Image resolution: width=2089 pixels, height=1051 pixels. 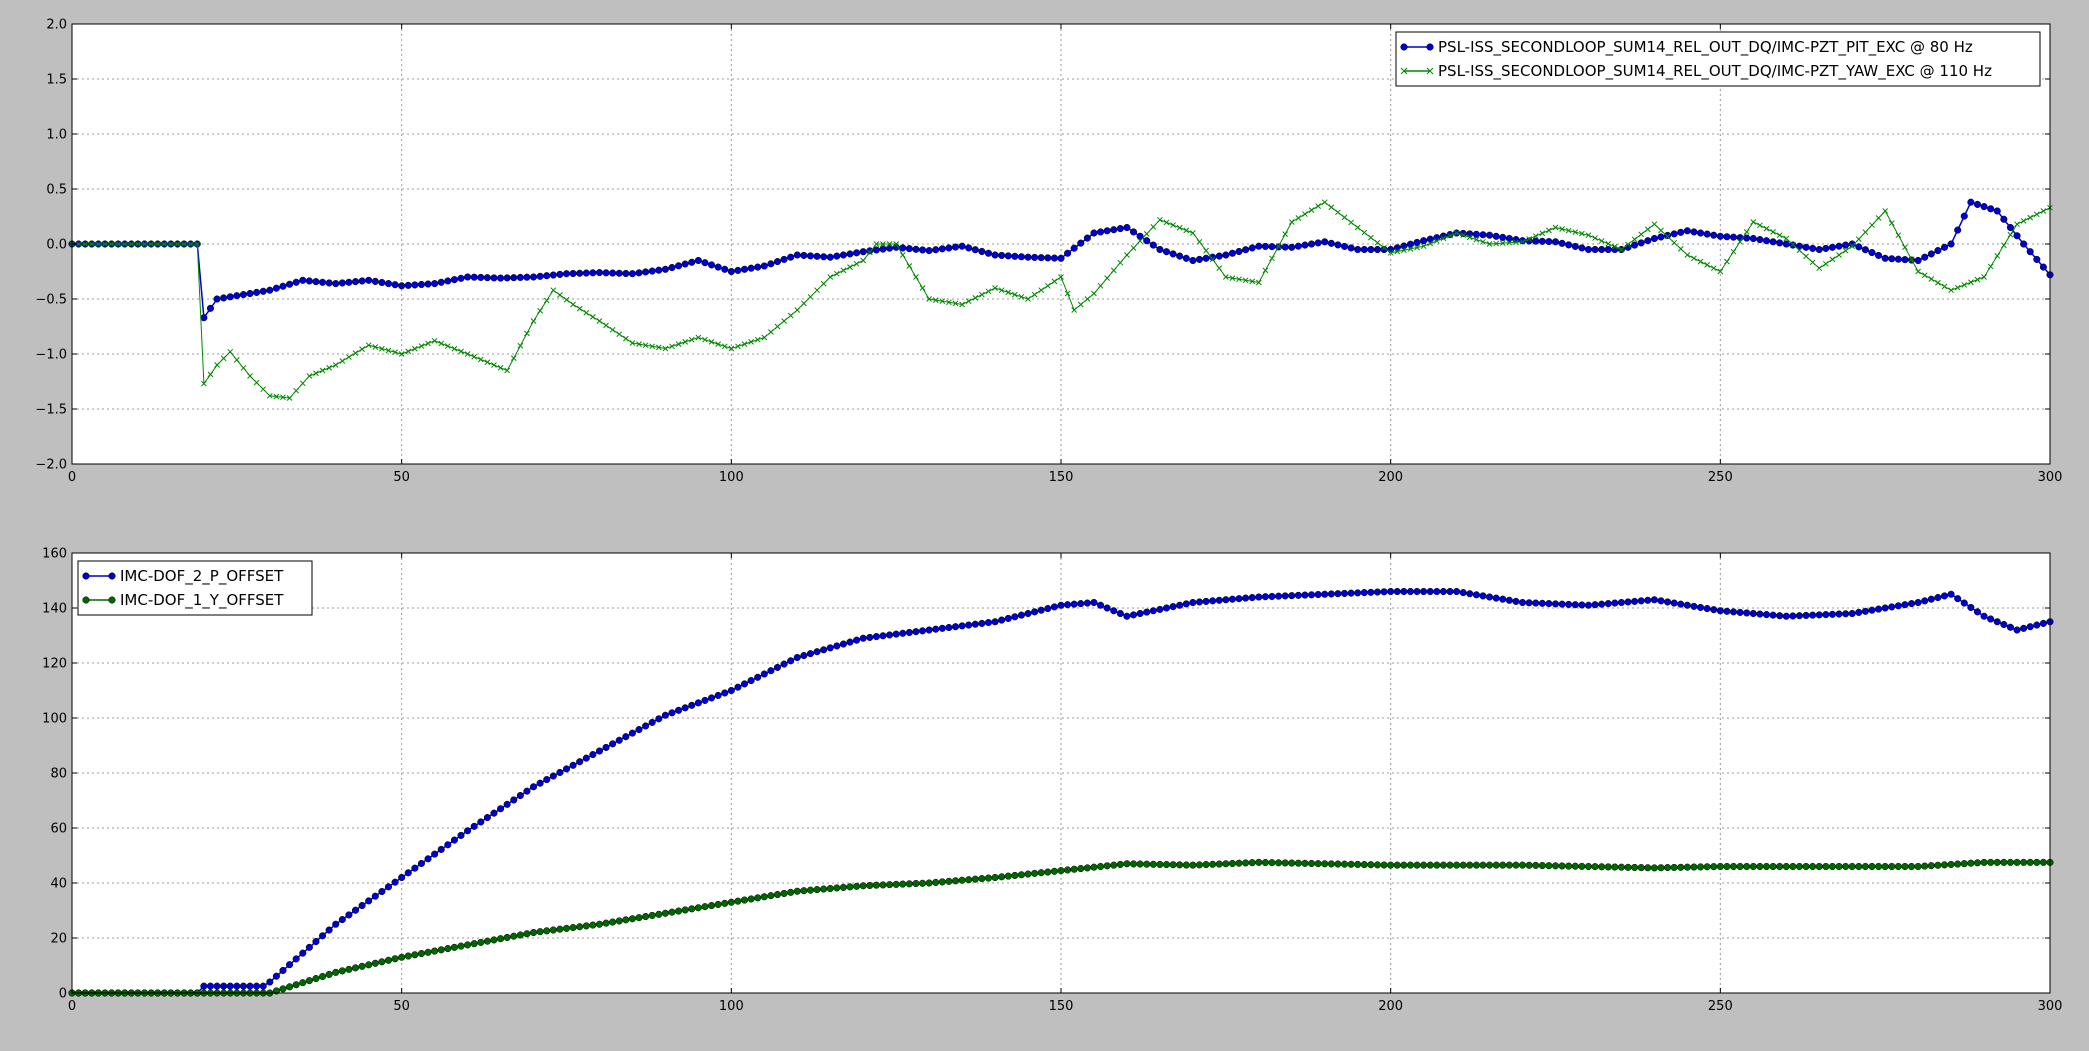 I want to click on y-tick-label: 0, so click(x=63, y=994).